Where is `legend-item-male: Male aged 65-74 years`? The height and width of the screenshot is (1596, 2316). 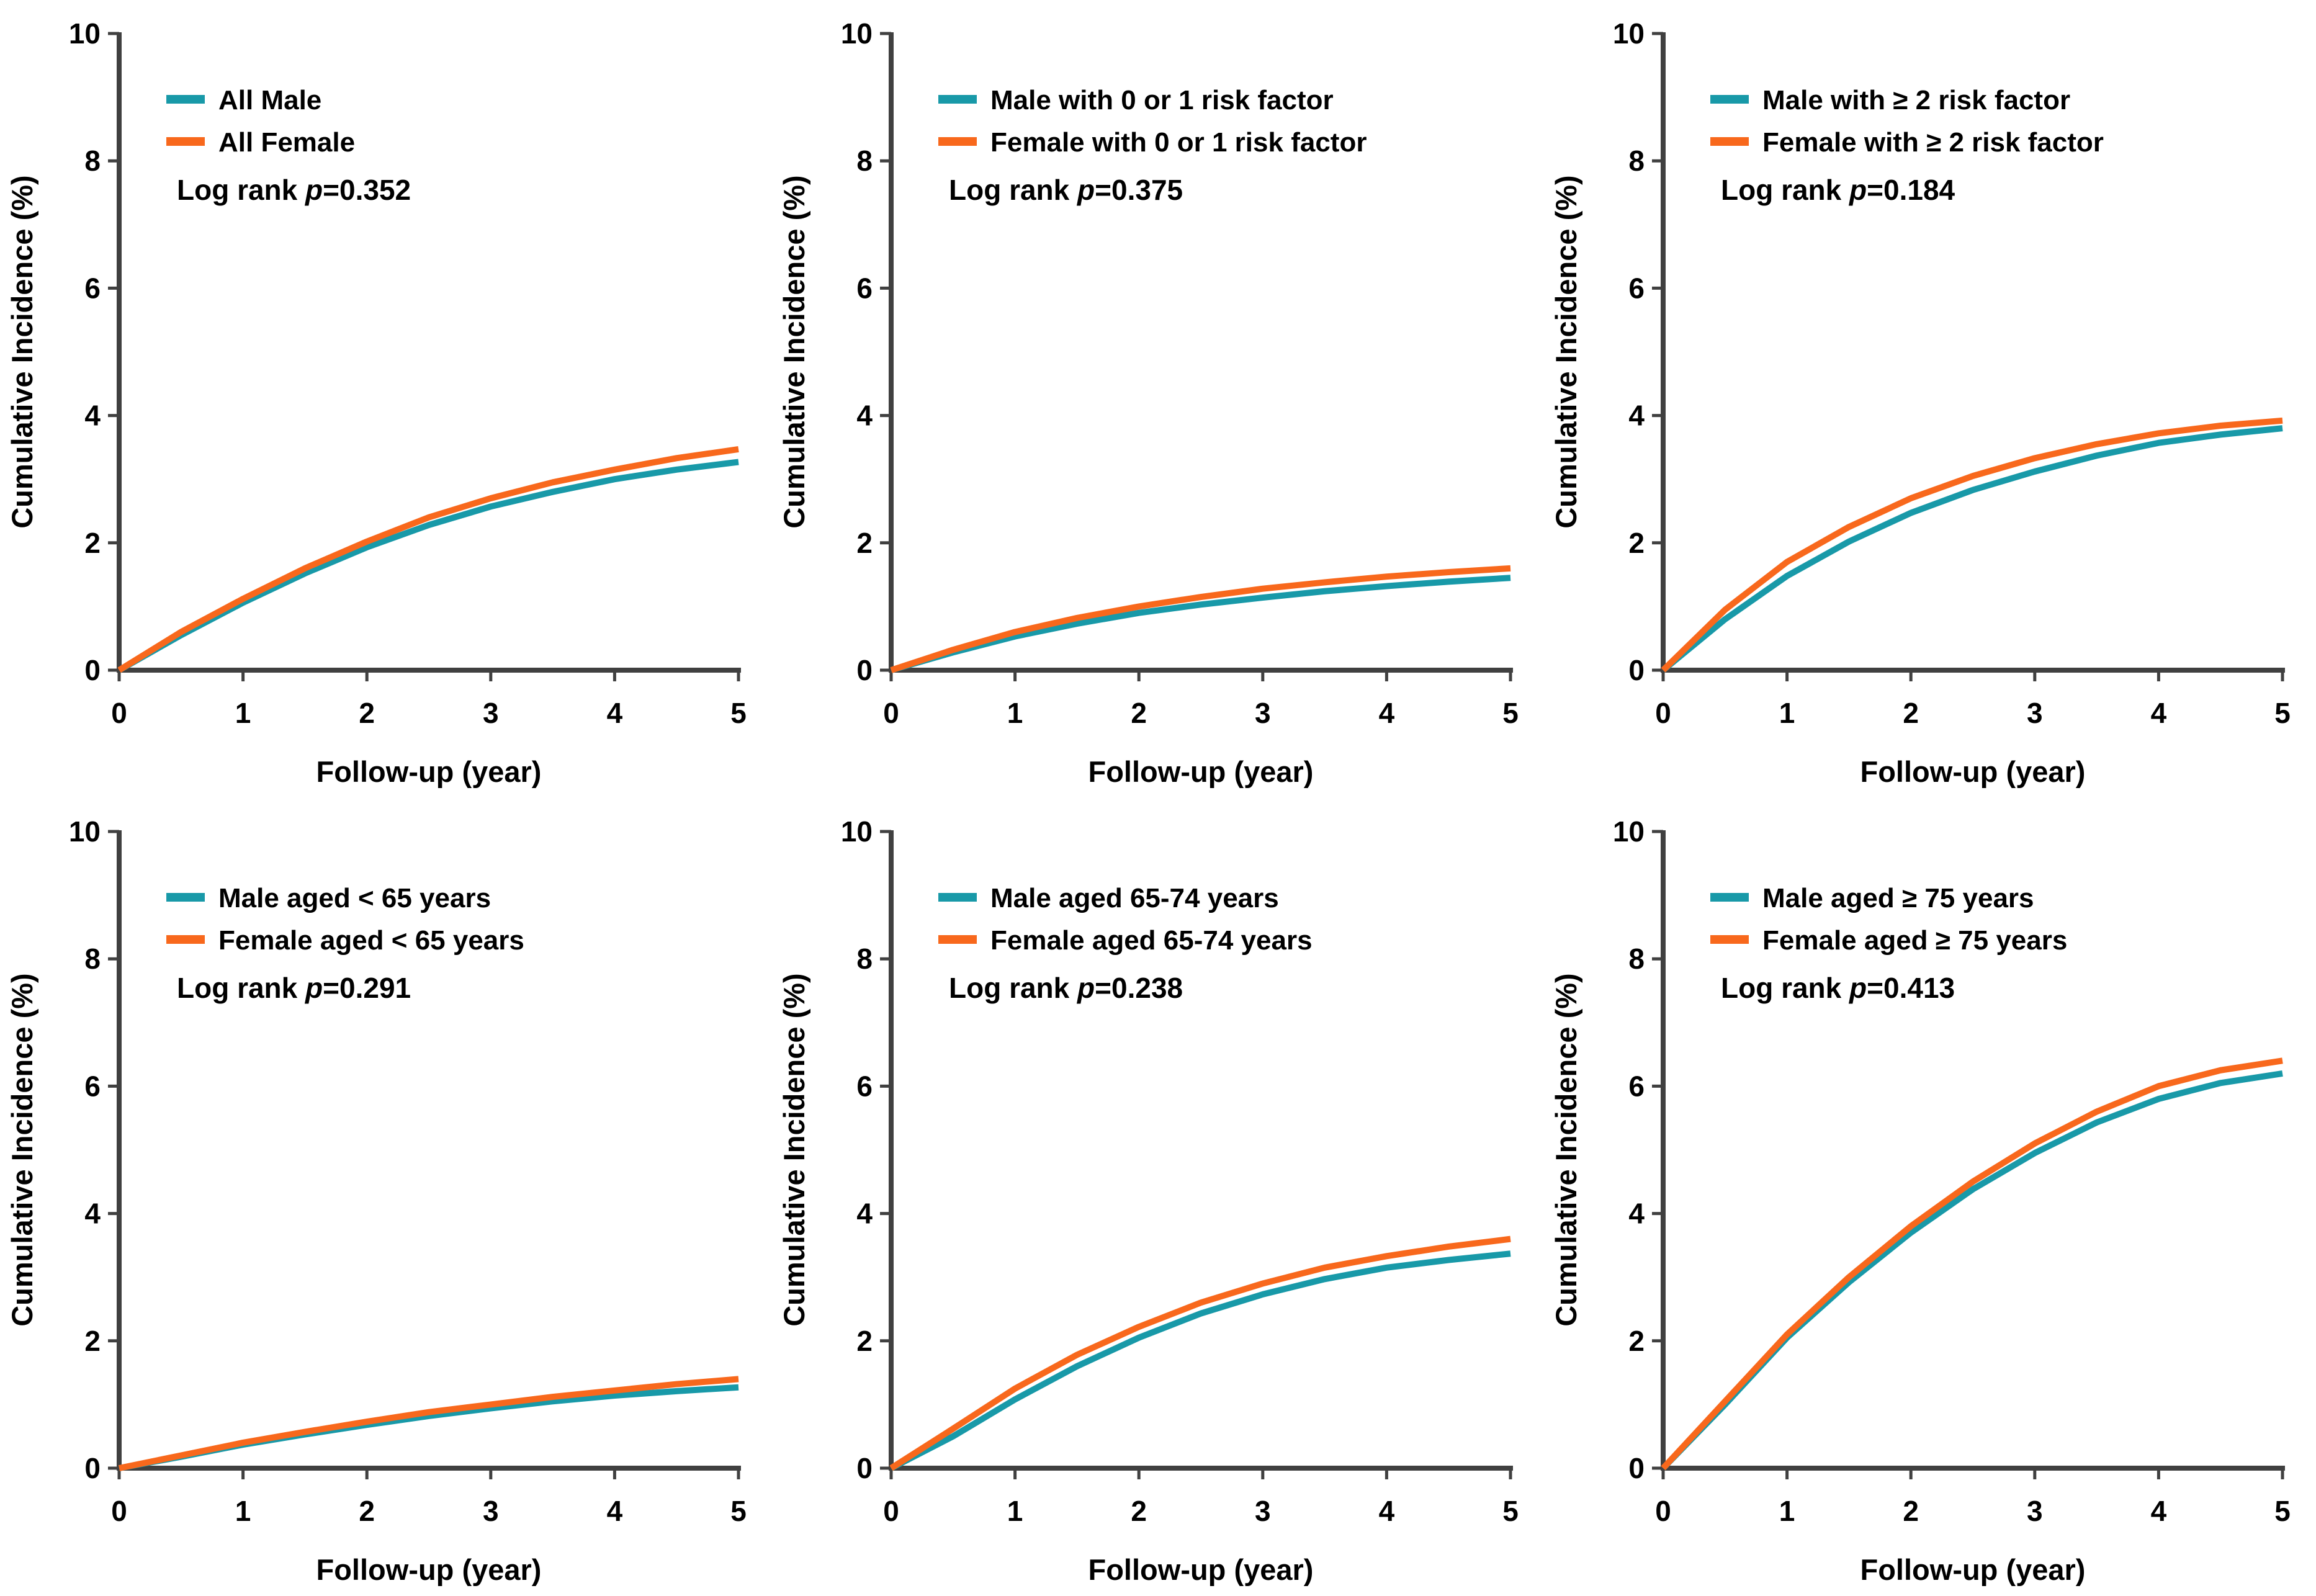
legend-item-male: Male aged 65-74 years is located at coordinates (1108, 898).